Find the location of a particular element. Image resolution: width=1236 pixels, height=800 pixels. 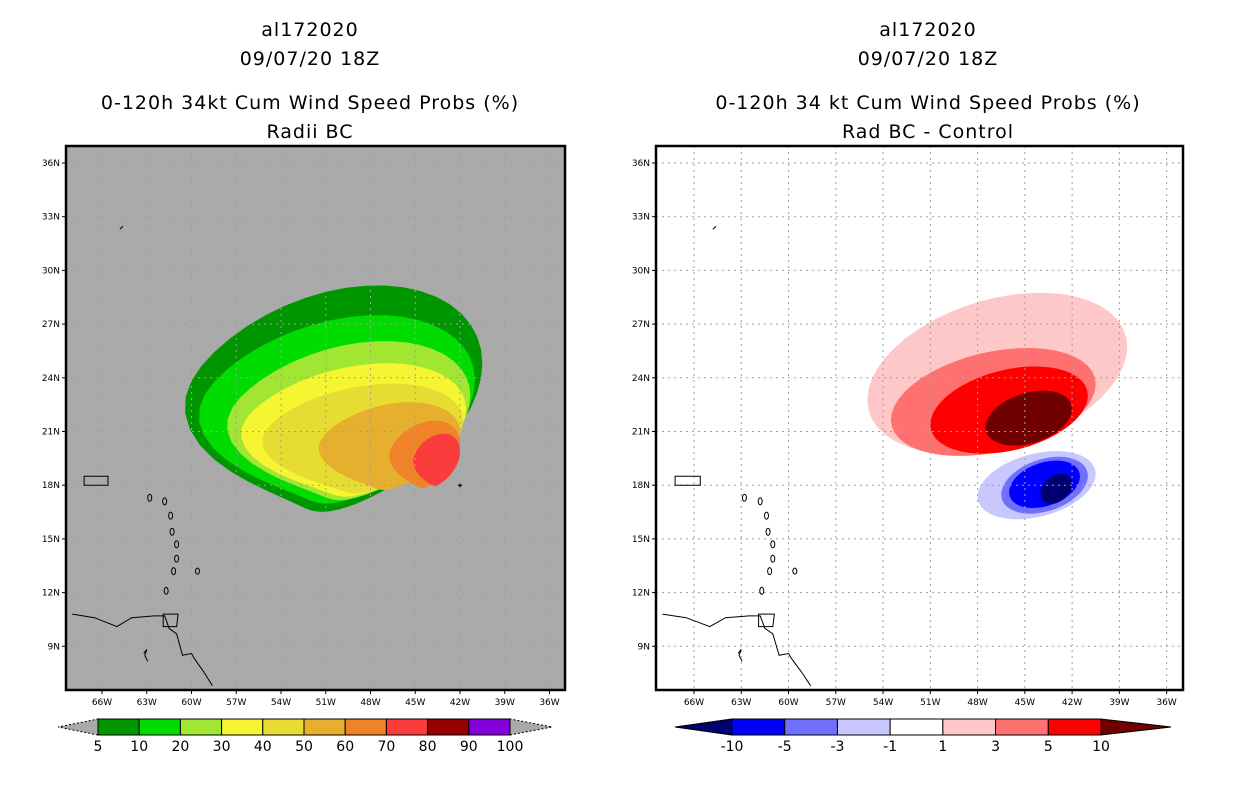

colorbar-label: 70 is located at coordinates (386, 747).